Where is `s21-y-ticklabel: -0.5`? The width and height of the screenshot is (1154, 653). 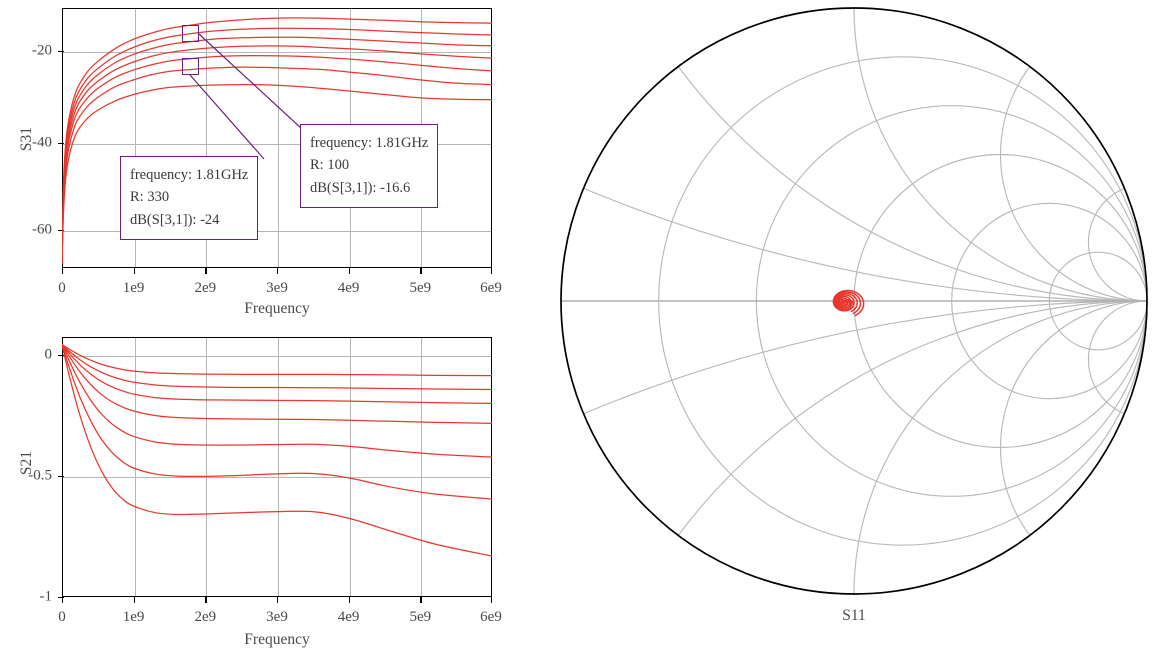 s21-y-ticklabel: -0.5 is located at coordinates (40, 475).